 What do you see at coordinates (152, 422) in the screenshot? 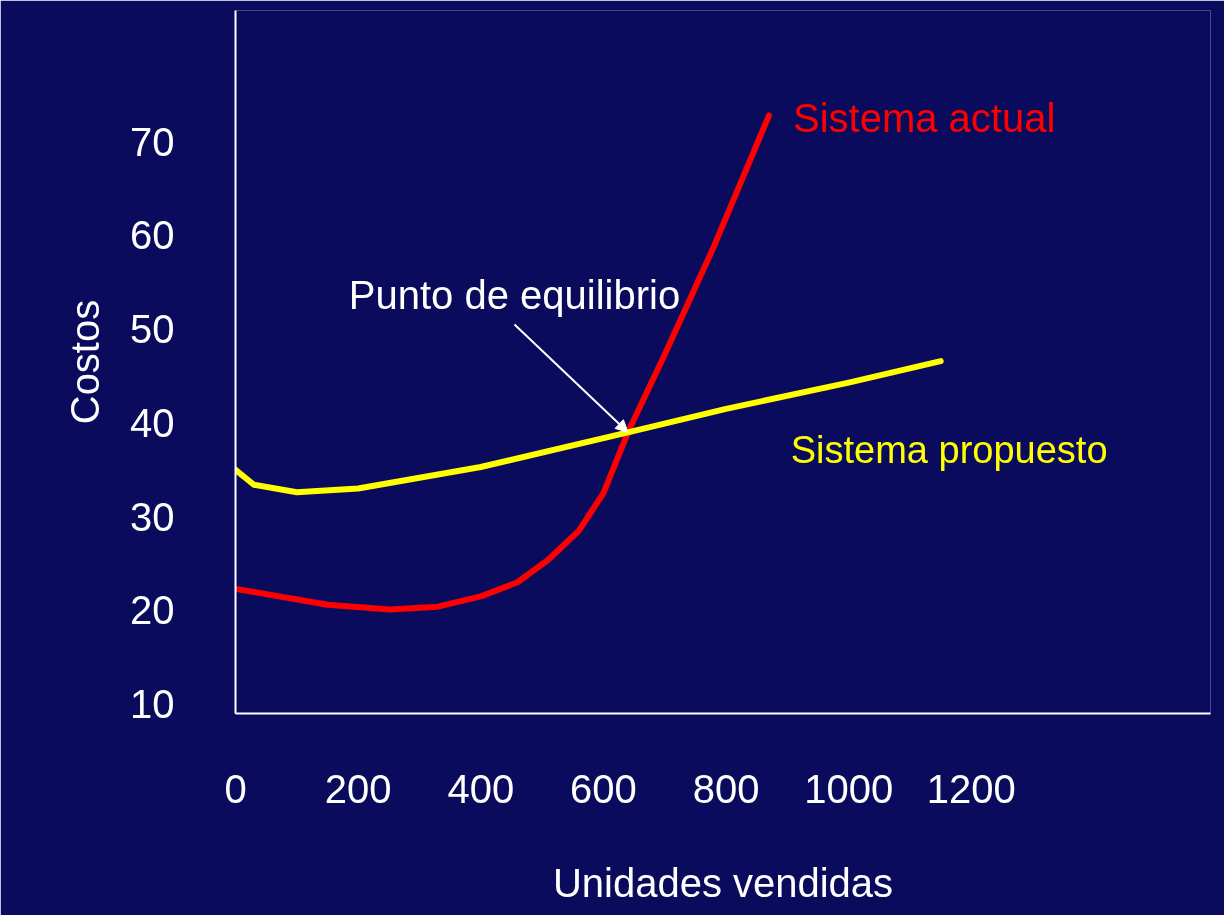
I see `y-tick-label: 40` at bounding box center [152, 422].